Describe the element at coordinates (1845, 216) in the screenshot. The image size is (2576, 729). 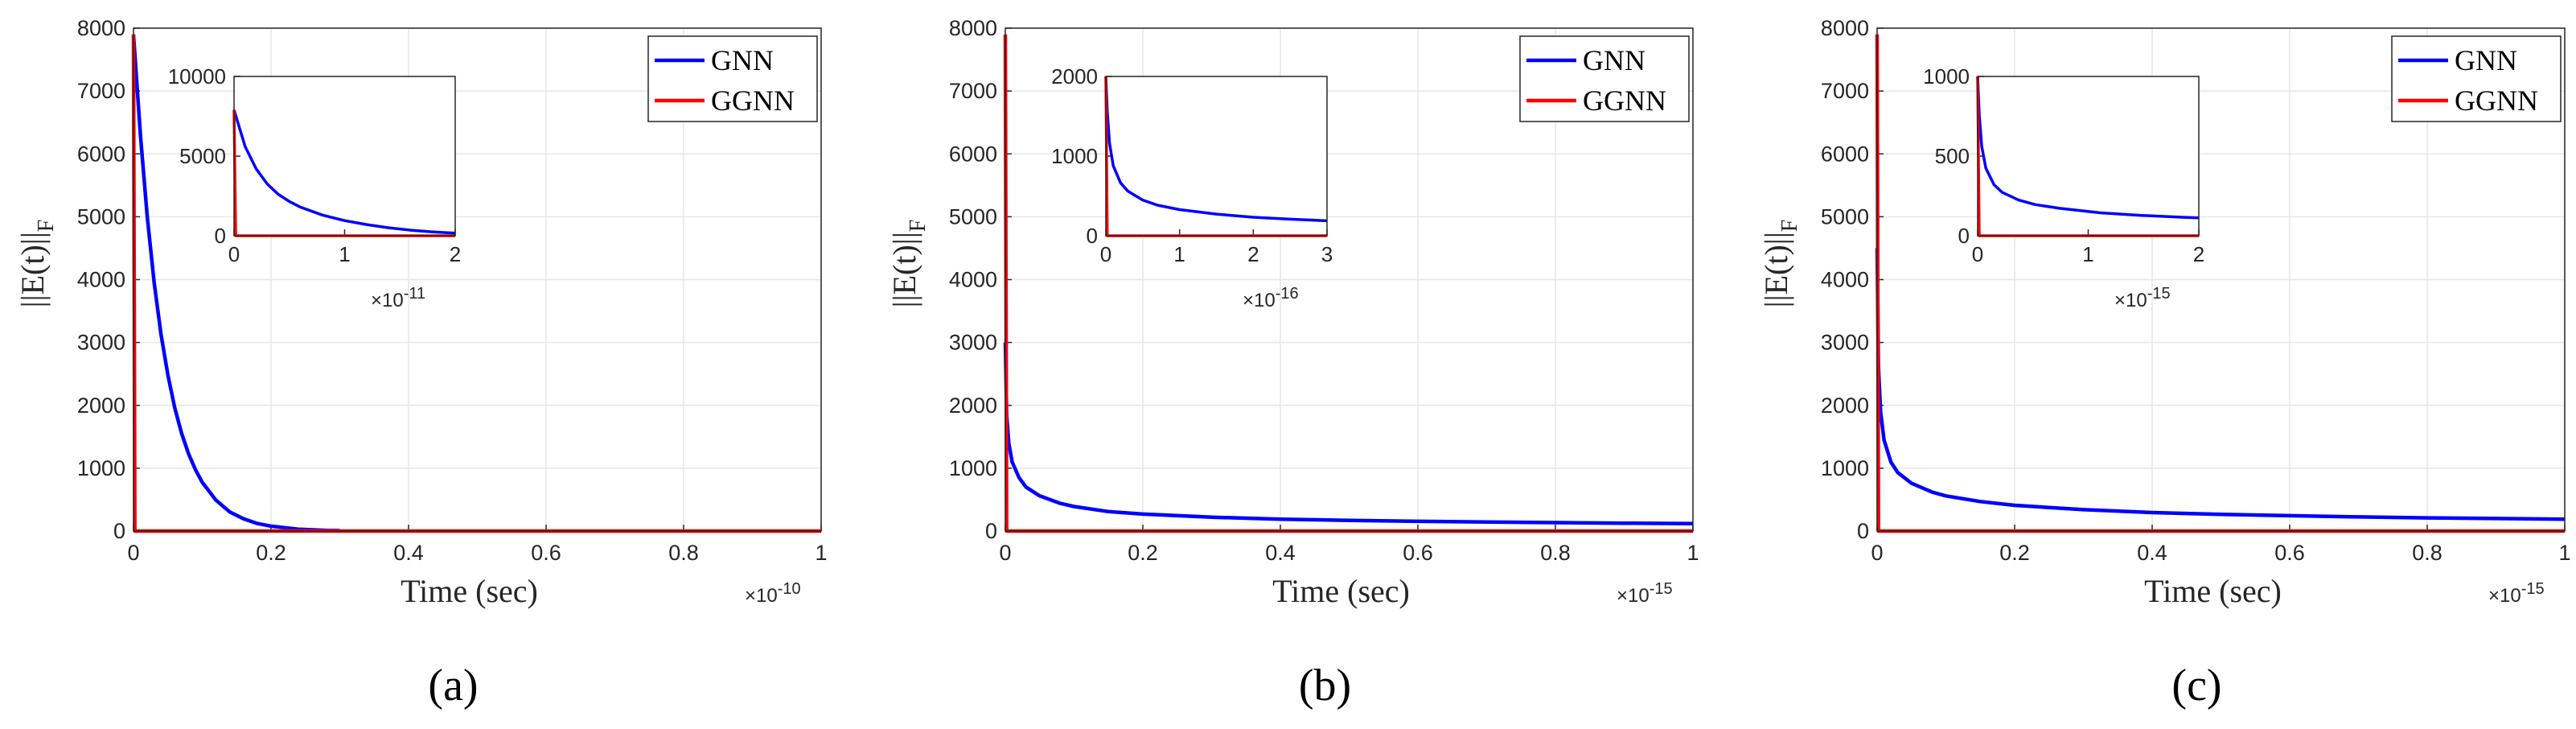
I see `panel-c-y-tick-label: 5000` at that location.